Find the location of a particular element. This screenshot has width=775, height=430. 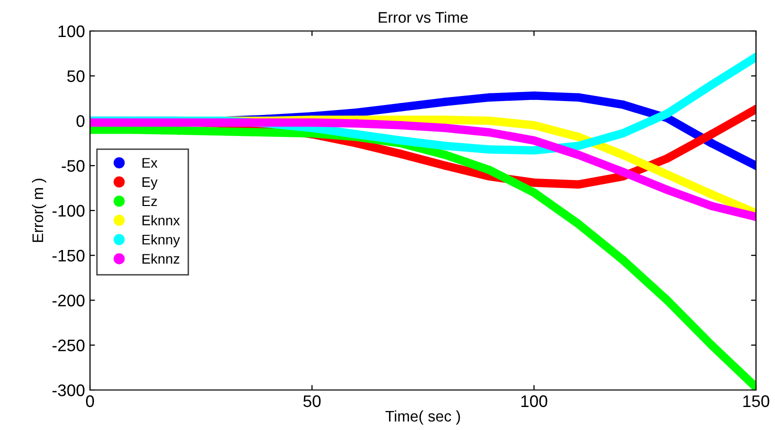

legend-label: Ez is located at coordinates (149, 201).